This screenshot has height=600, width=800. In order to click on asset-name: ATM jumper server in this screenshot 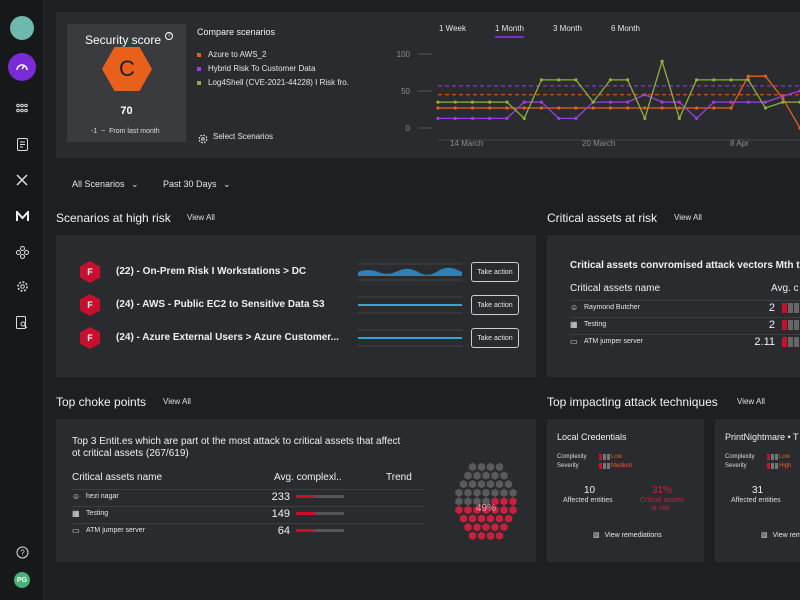, I will do `click(613, 341)`.